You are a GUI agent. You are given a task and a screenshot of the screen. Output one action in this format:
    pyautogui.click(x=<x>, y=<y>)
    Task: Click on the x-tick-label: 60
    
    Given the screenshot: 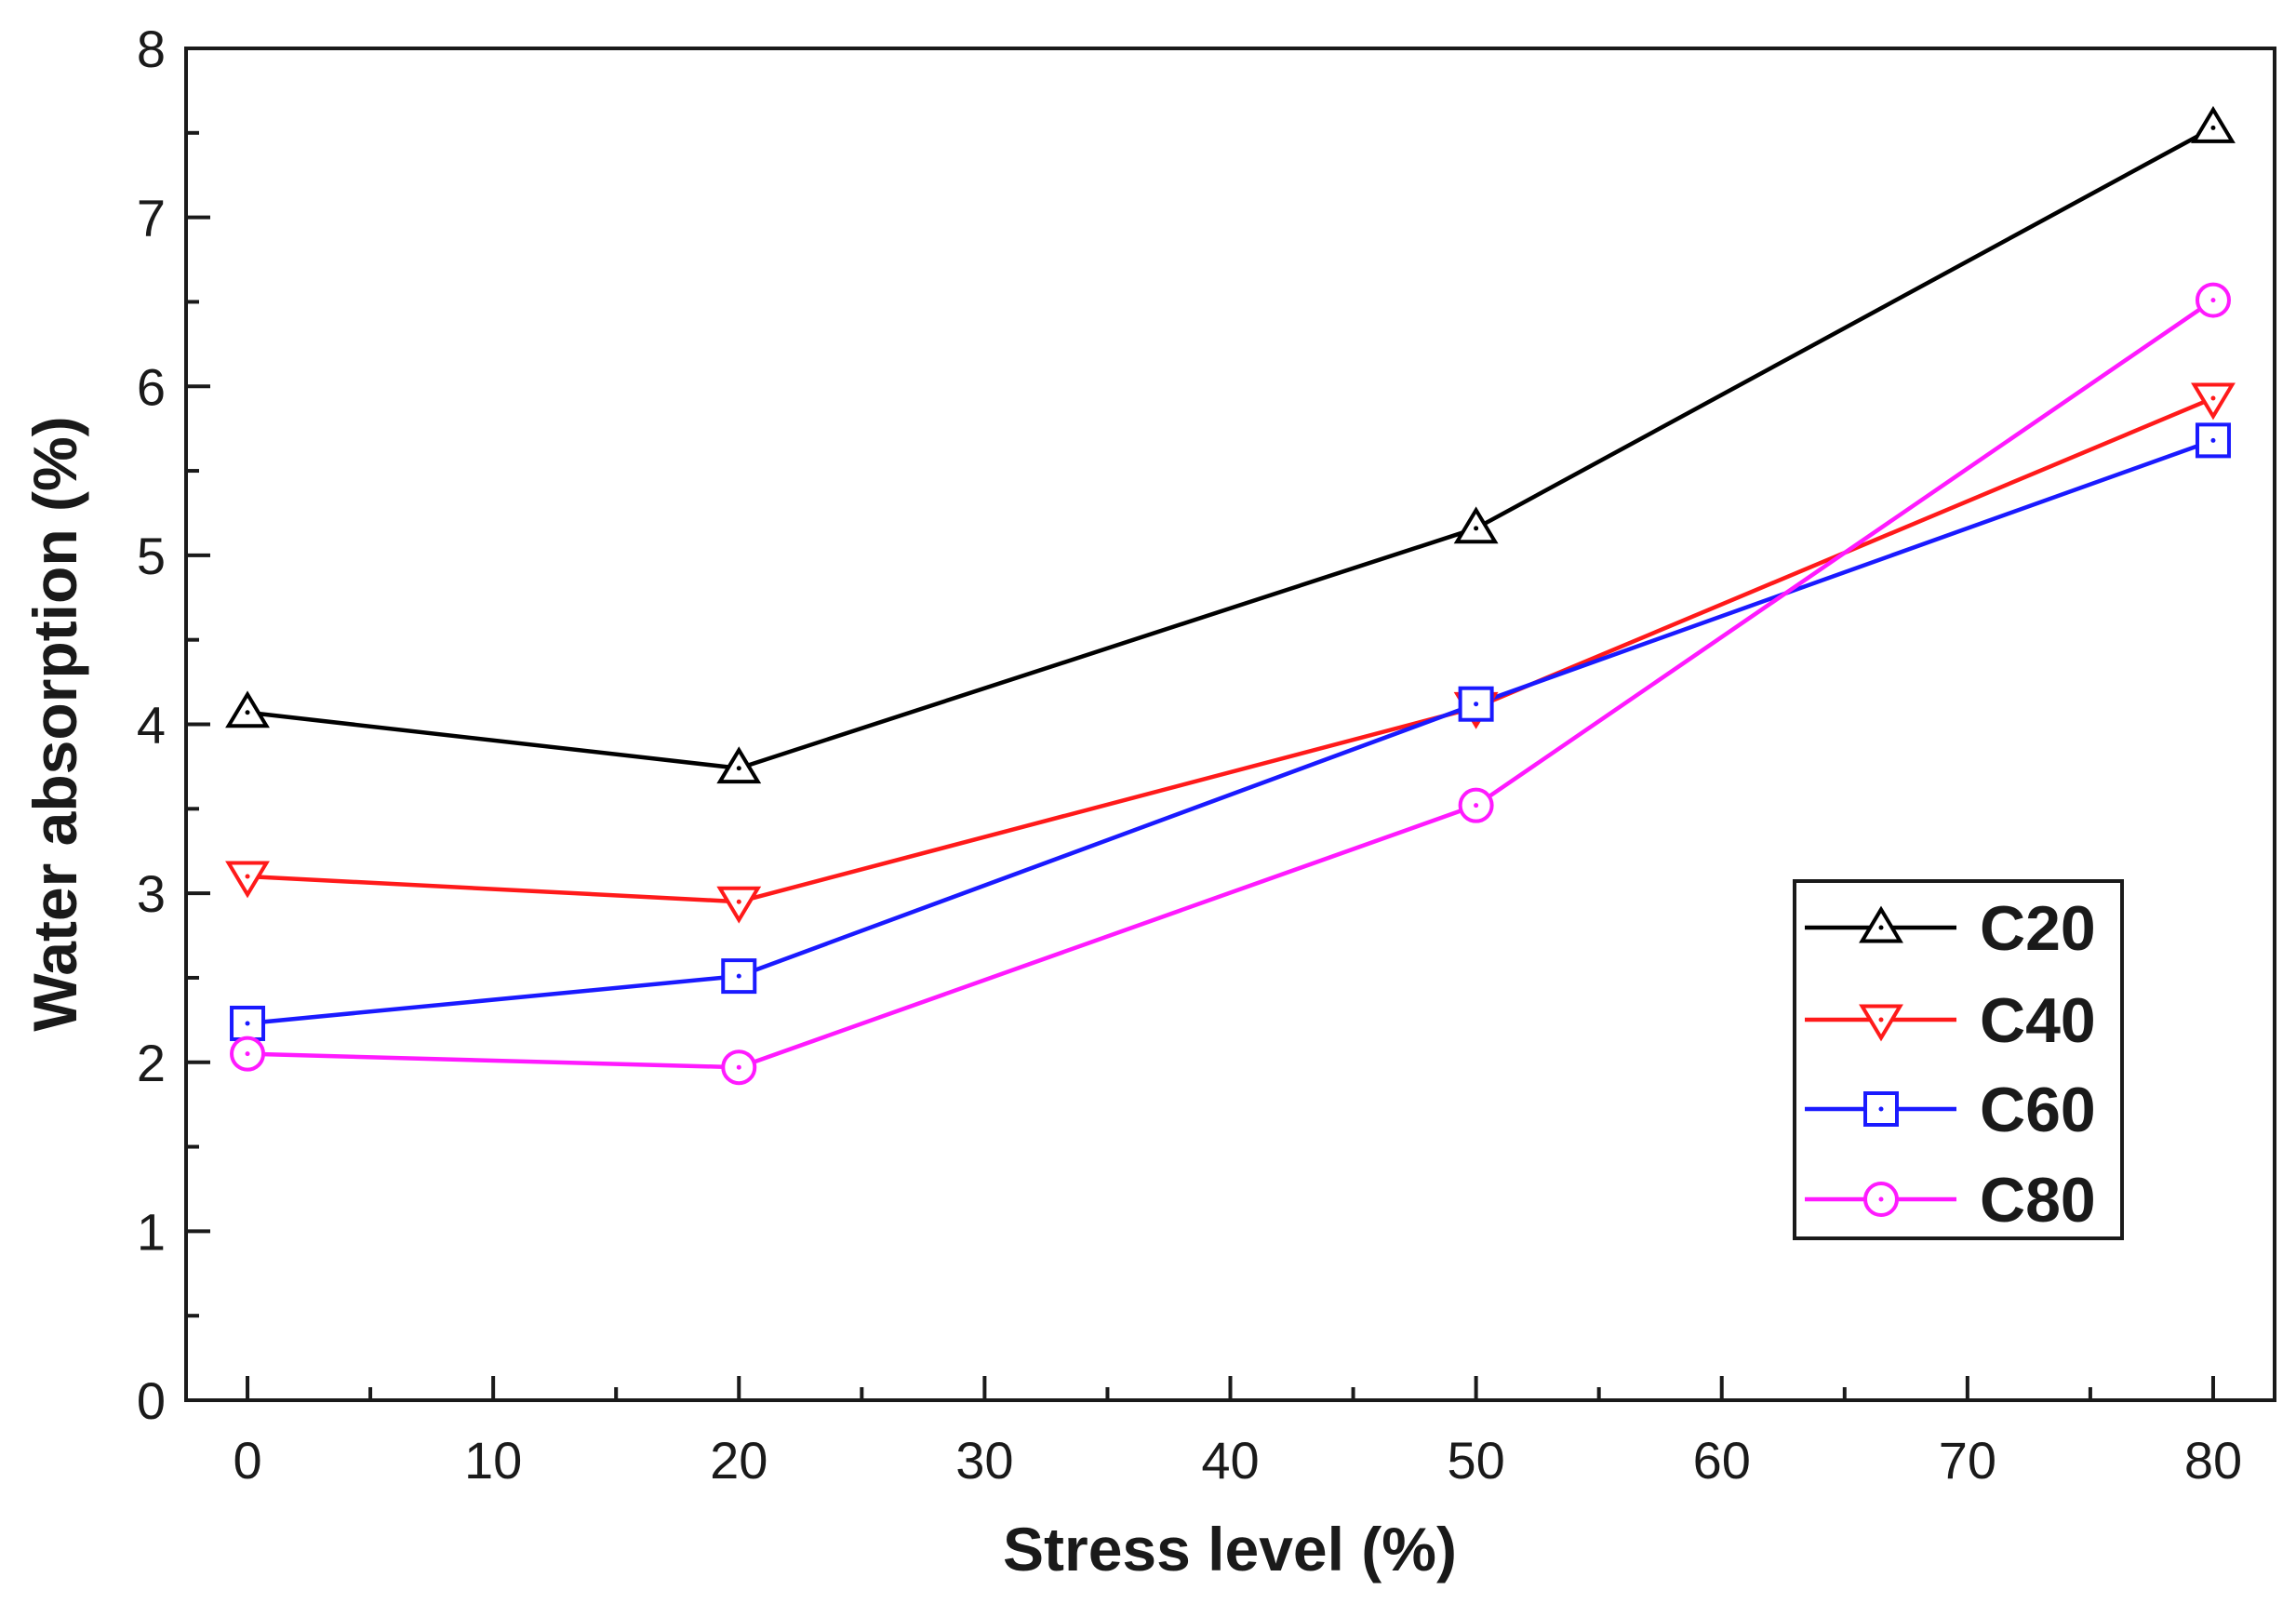 What is the action you would take?
    pyautogui.click(x=1722, y=1460)
    